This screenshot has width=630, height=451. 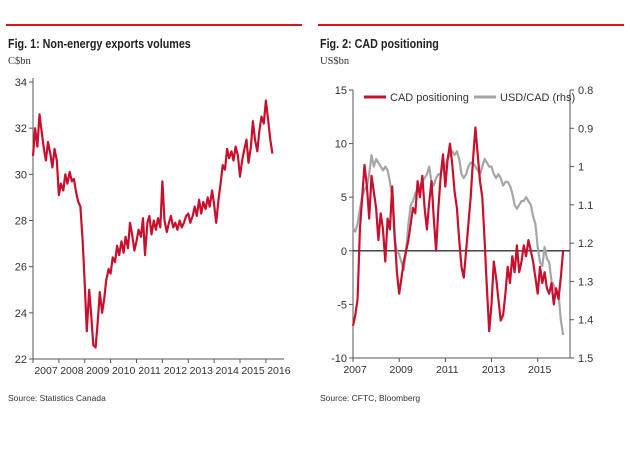 What do you see at coordinates (585, 321) in the screenshot?
I see `fig2-y2-tick-label: 1.4` at bounding box center [585, 321].